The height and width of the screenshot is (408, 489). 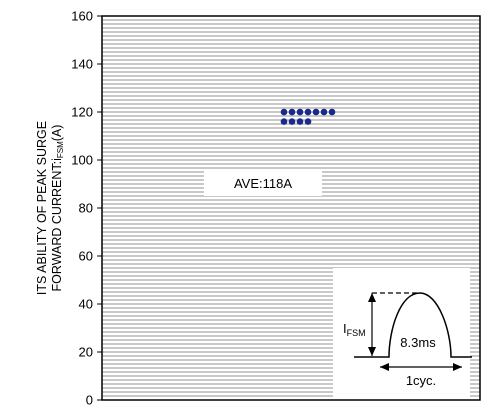 I want to click on y-tick-label: 80, so click(x=86, y=208).